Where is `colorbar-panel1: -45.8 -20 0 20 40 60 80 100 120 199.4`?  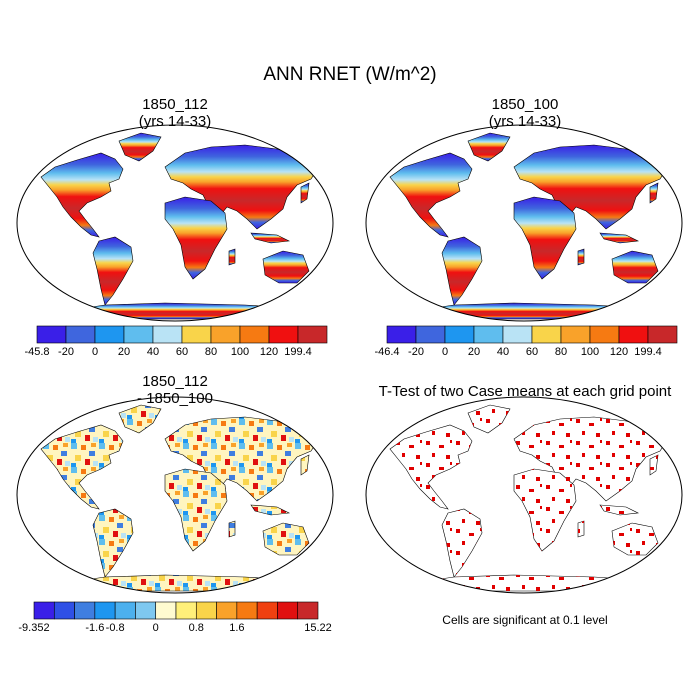 colorbar-panel1: -45.8 -20 0 20 40 60 80 100 120 199.4 is located at coordinates (176, 341).